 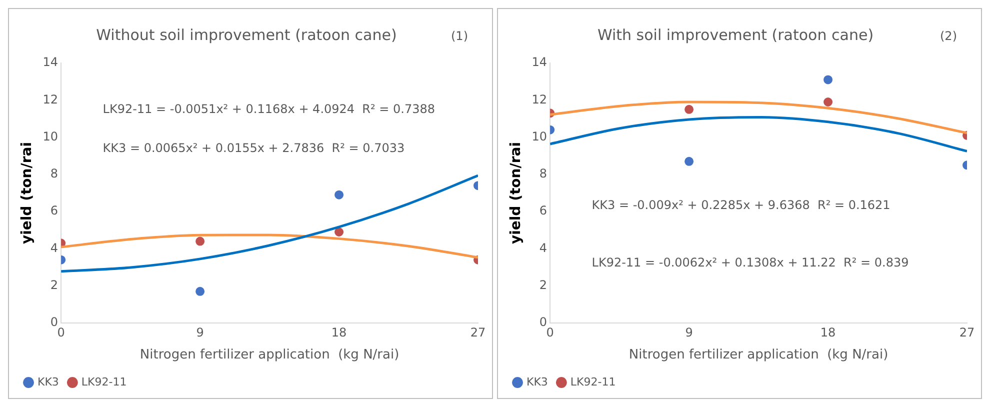 I want to click on annotation: LK92-11 = -0.0062x² + 0.1308x + 11.22 R² = 0.839, so click(x=750, y=262).